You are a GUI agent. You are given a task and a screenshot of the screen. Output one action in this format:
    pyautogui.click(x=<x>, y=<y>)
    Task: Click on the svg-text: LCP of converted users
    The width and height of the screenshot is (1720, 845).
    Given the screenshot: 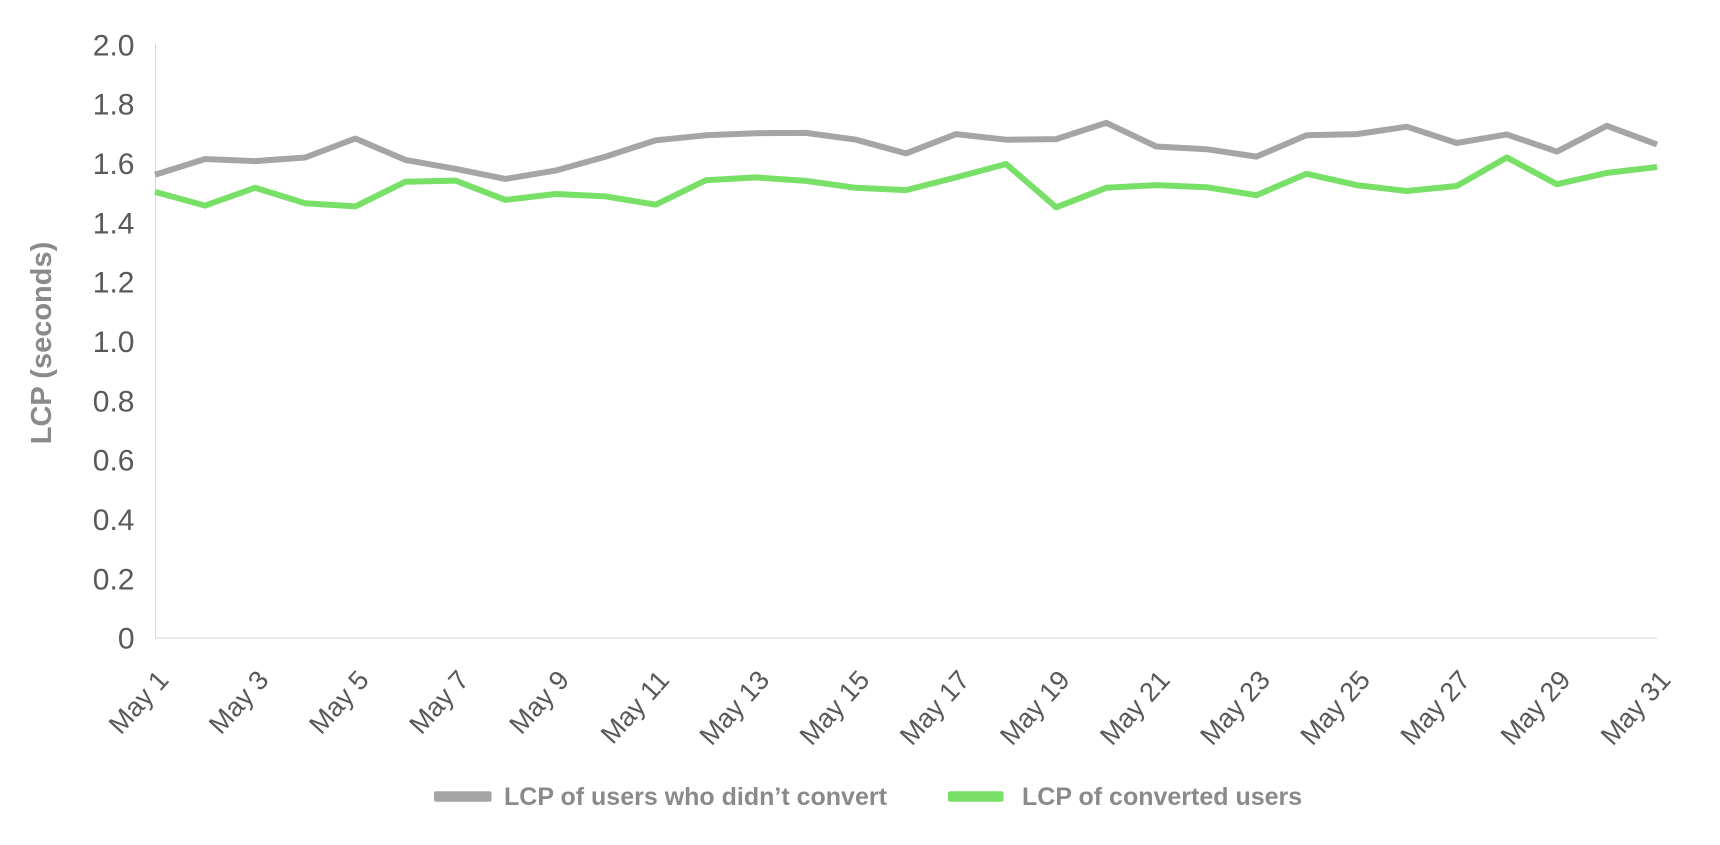 What is the action you would take?
    pyautogui.click(x=1162, y=797)
    